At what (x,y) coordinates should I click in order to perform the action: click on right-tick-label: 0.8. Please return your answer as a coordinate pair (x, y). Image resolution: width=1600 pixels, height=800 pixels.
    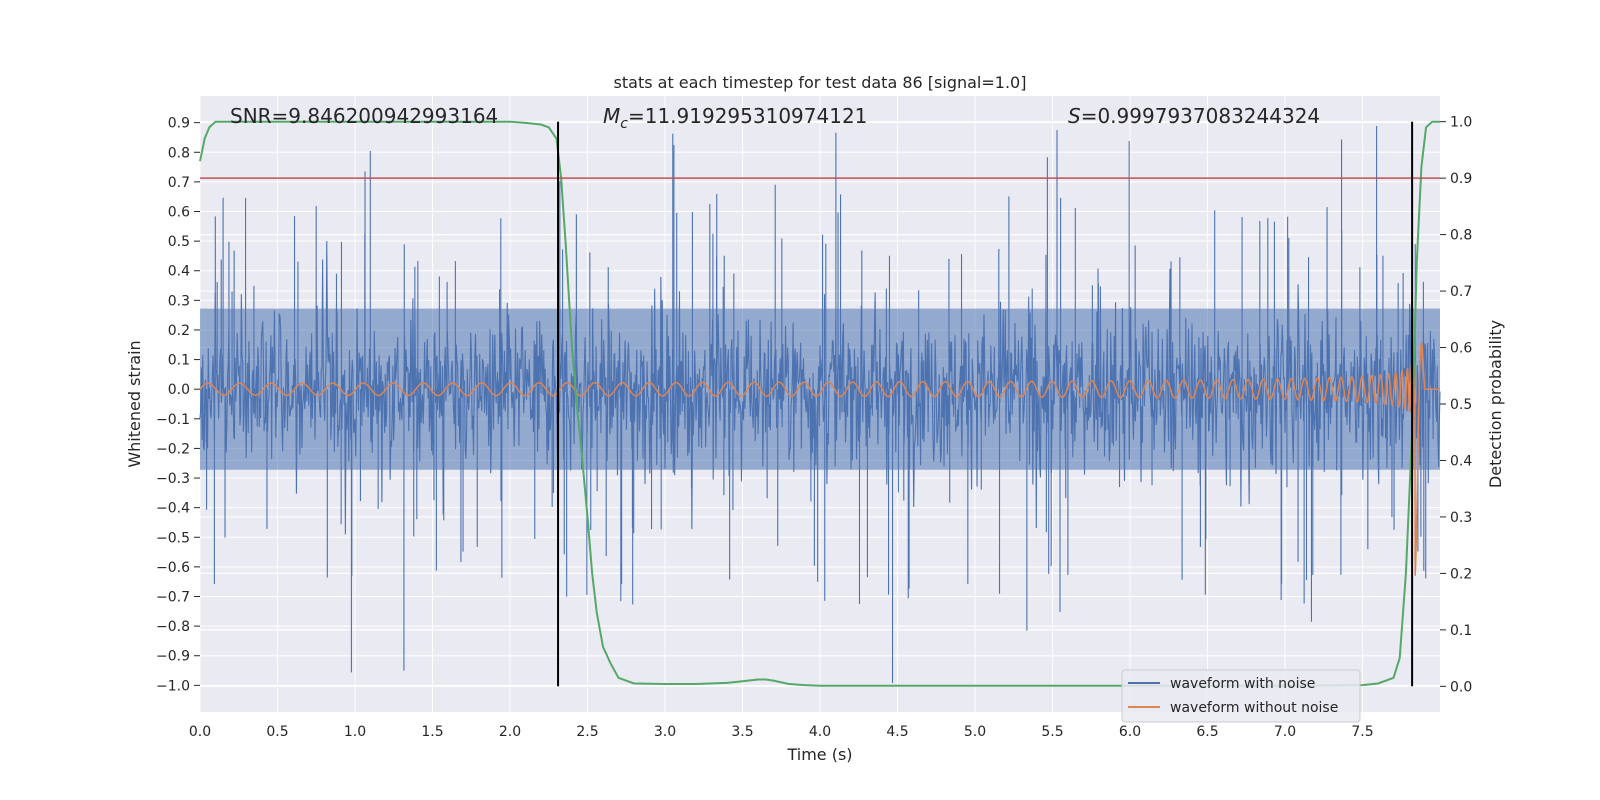
    Looking at the image, I should click on (1461, 236).